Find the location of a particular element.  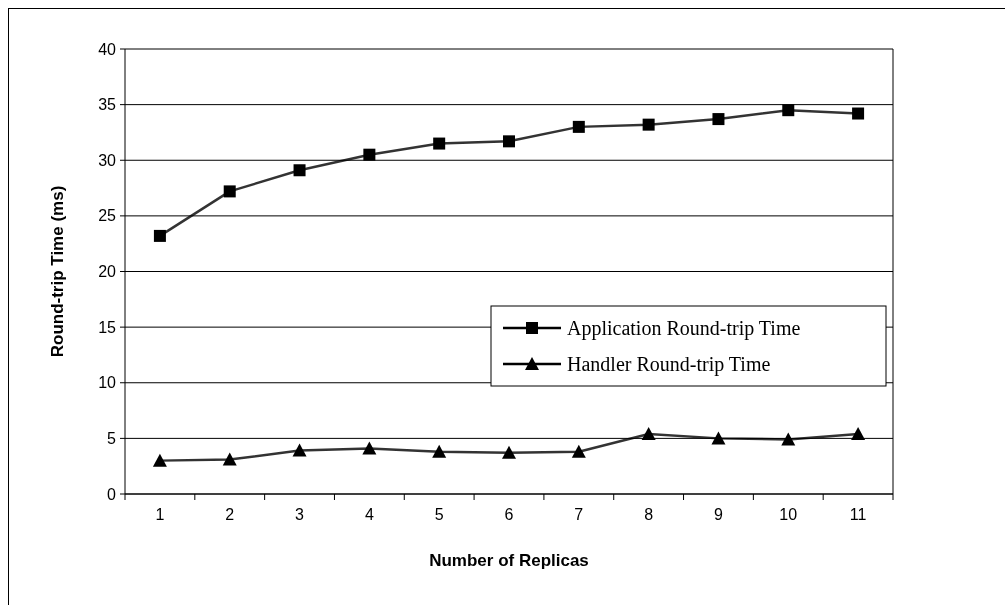

x-tick-label: 10 is located at coordinates (788, 514).